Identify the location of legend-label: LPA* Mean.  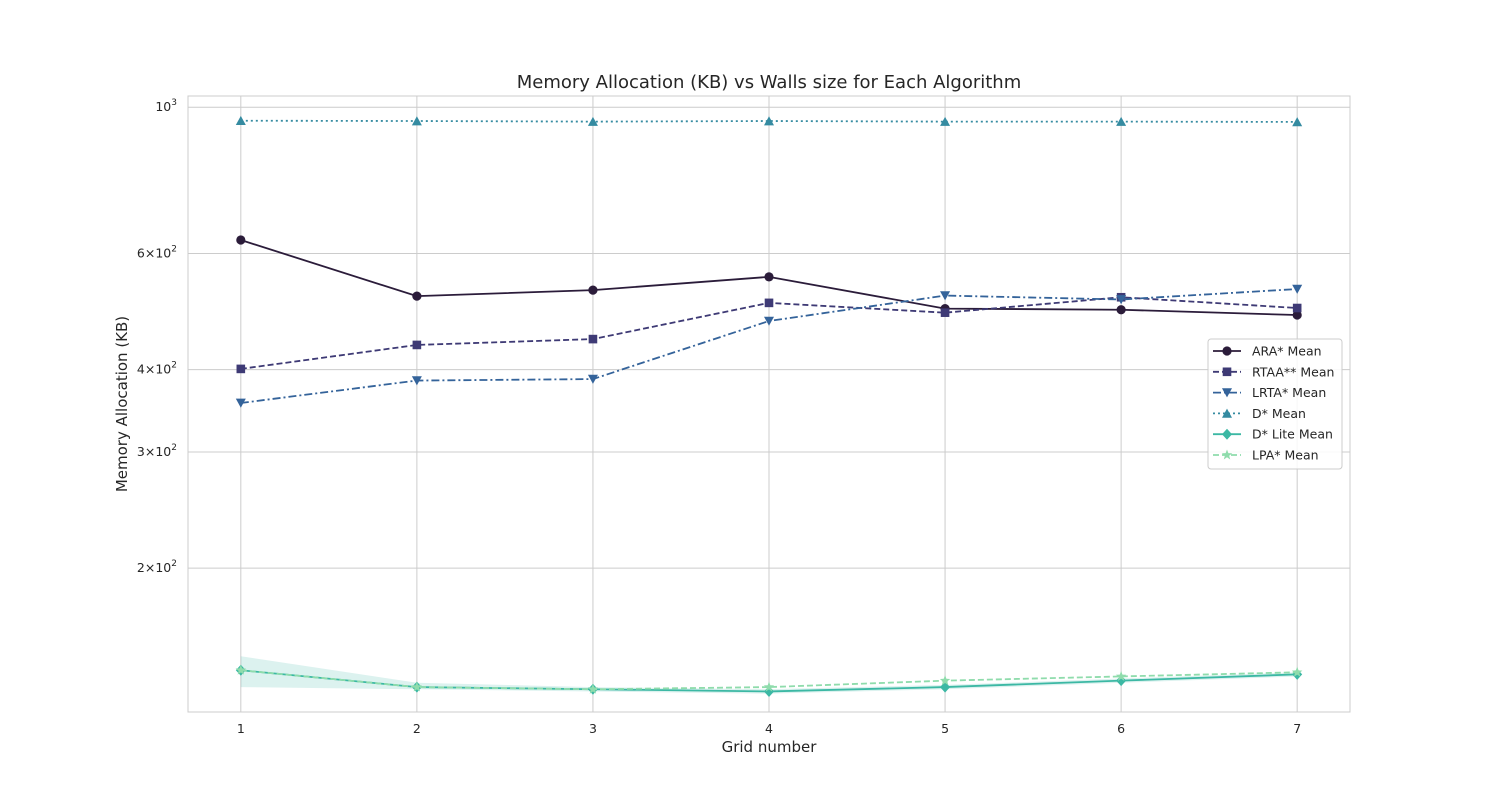
(1285, 455).